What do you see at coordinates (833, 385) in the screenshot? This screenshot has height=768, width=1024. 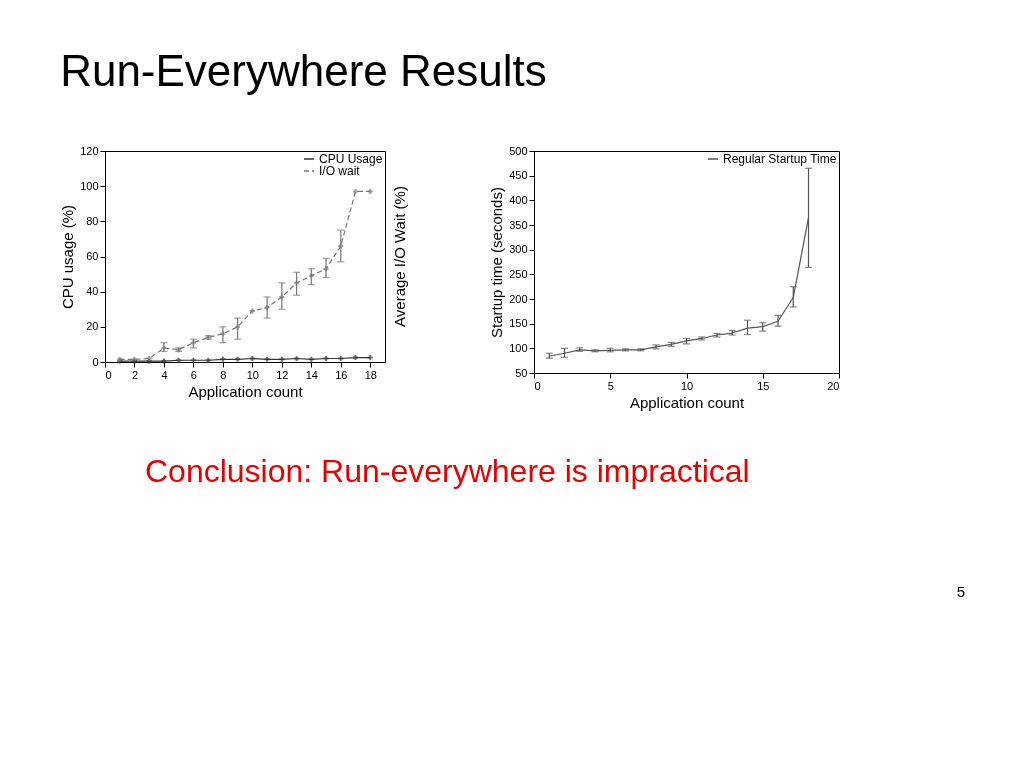 I see `x-tick-label: 20` at bounding box center [833, 385].